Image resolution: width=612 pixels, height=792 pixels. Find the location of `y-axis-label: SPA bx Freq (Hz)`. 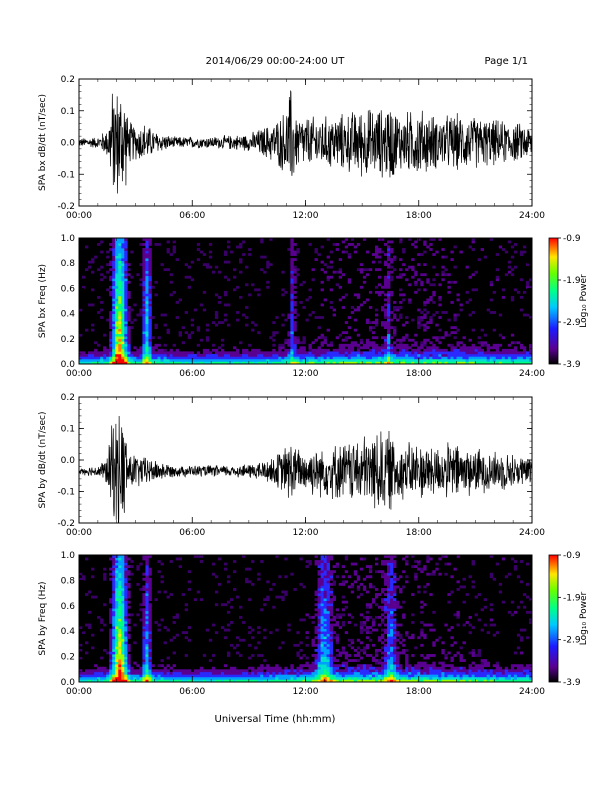

y-axis-label: SPA bx Freq (Hz) is located at coordinates (43, 301).